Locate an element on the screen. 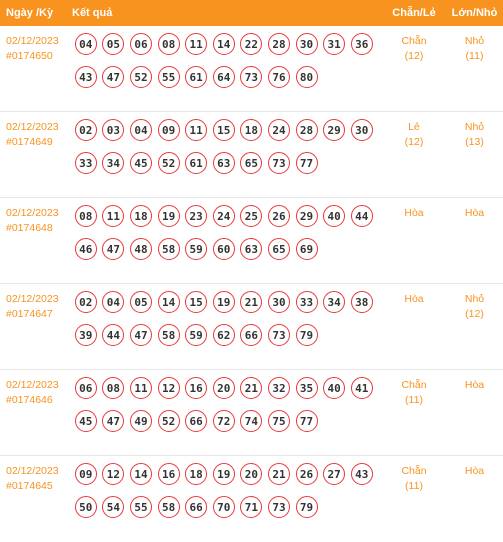 The image size is (503, 542). result-ball: 32 is located at coordinates (278, 388).